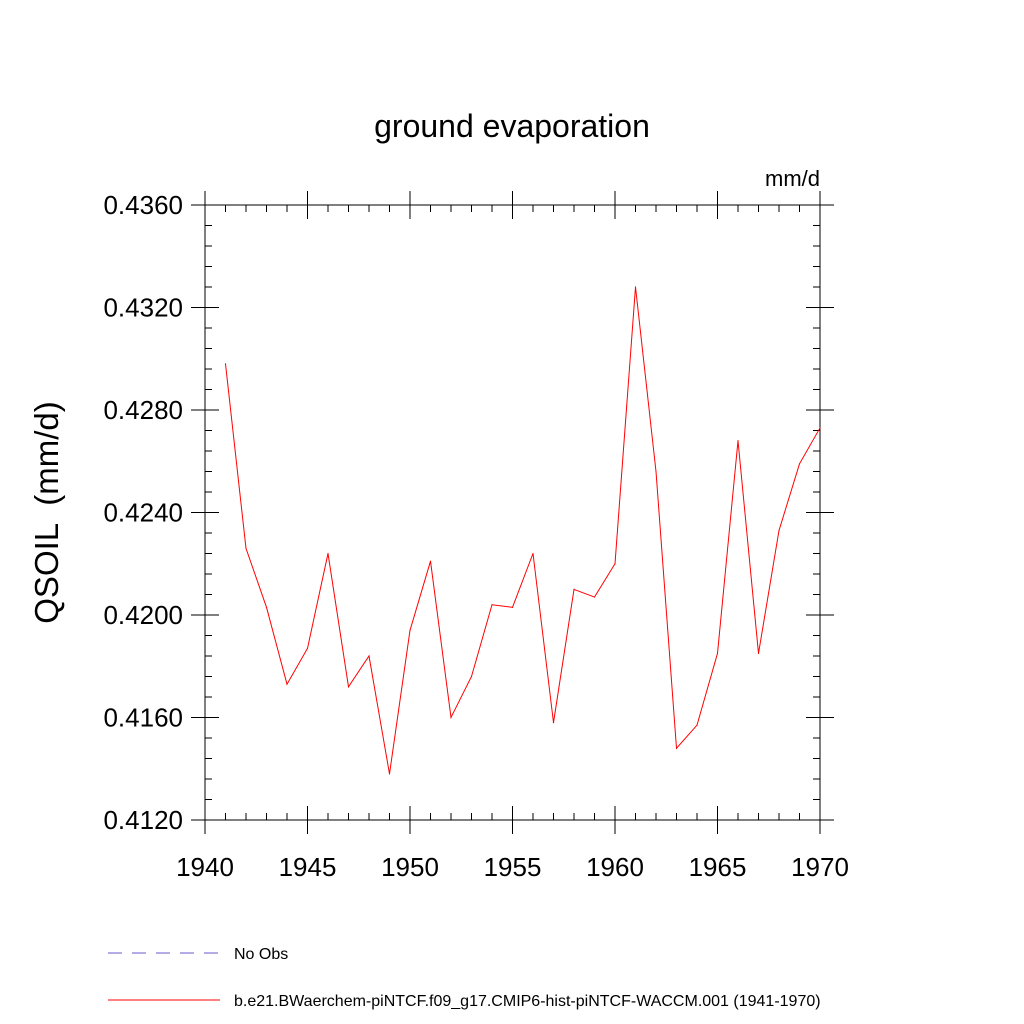 Image resolution: width=1024 pixels, height=1024 pixels. I want to click on legend-item-0: No Obs, so click(198, 954).